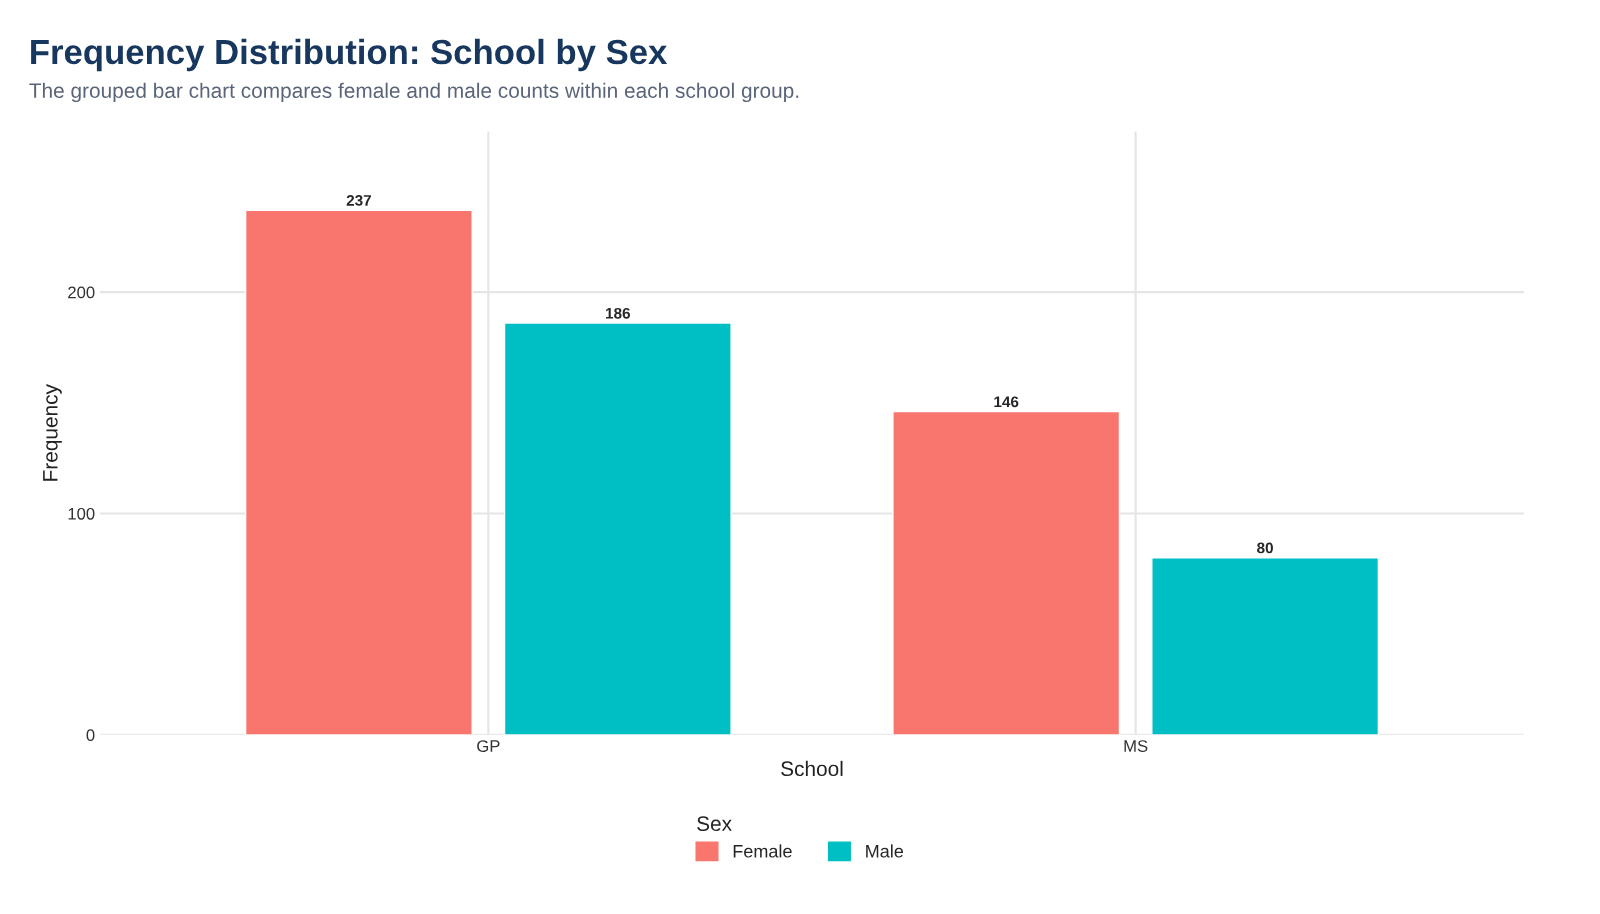 This screenshot has width=1600, height=914. I want to click on data-label: 80, so click(1265, 548).